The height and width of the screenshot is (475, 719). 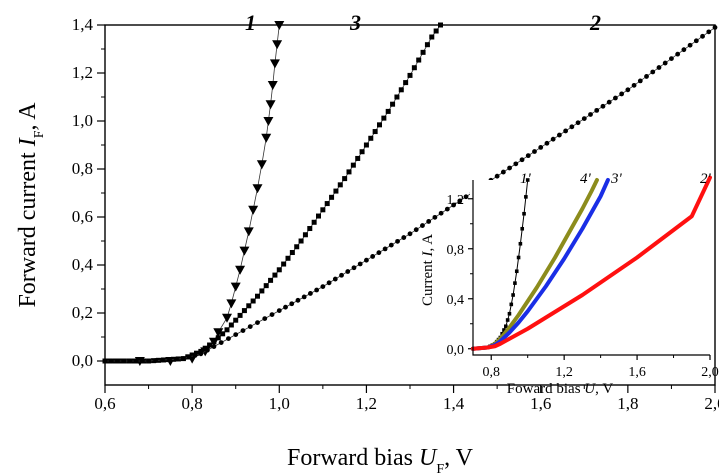 I want to click on inset-axis-ticks: 0,8 1,2 1,6 2,0 0,0 0,4 0,8 1,2, so click(x=583, y=286).